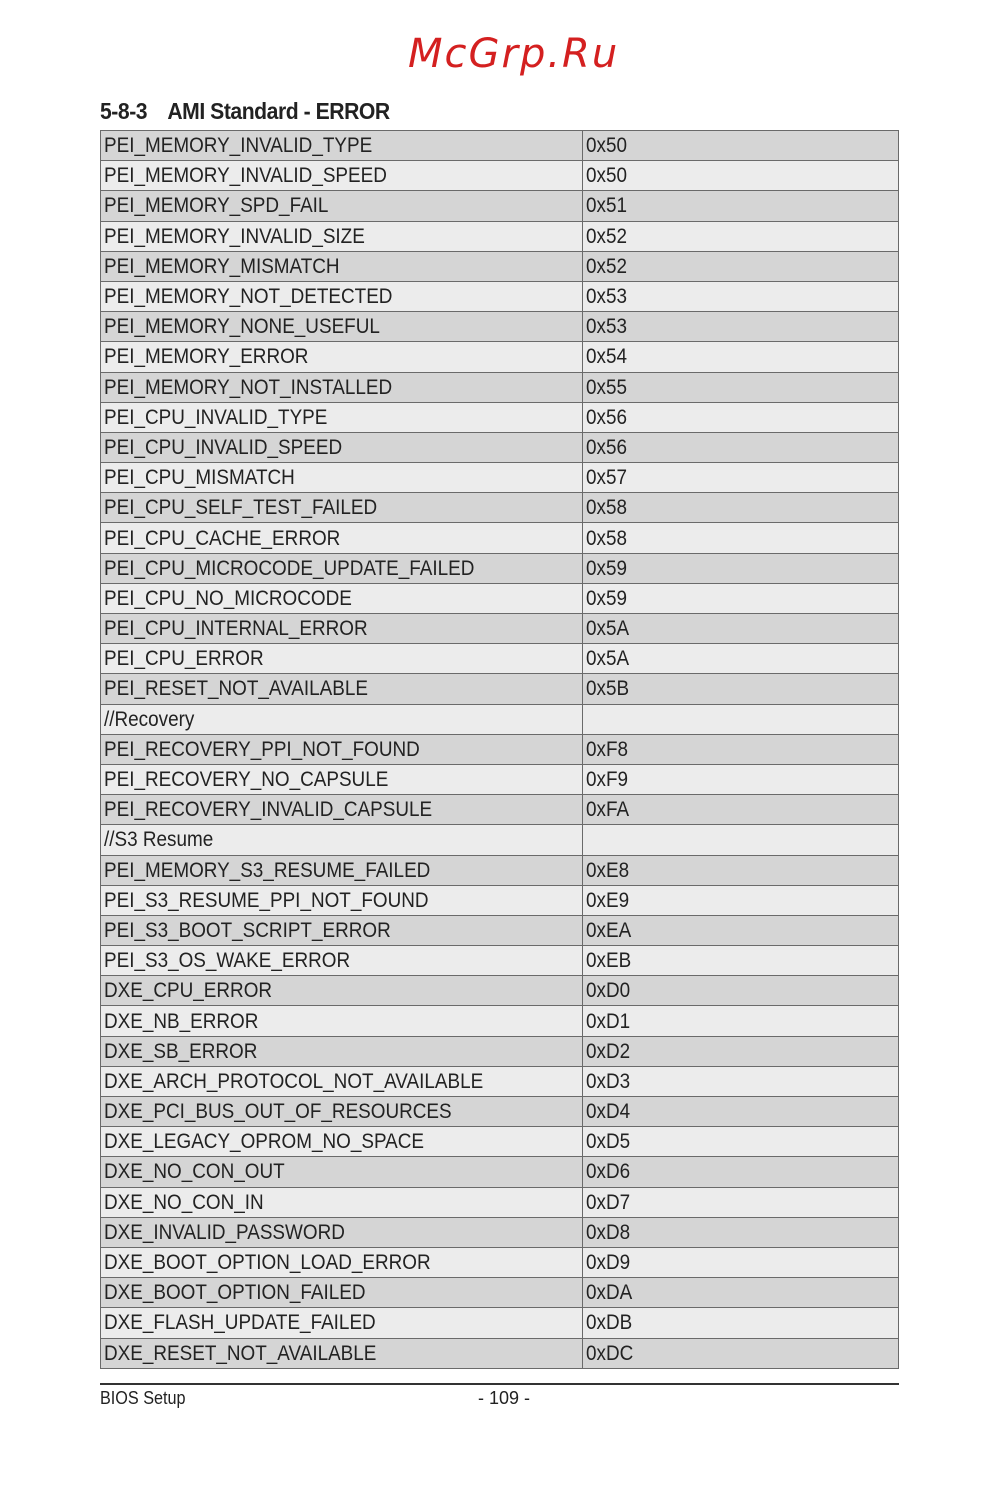  I want to click on error-code-cell: 0x58, so click(740, 538).